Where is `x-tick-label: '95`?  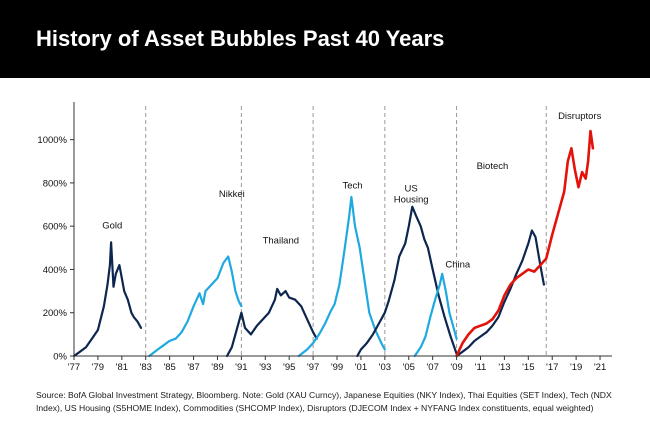 x-tick-label: '95 is located at coordinates (289, 367).